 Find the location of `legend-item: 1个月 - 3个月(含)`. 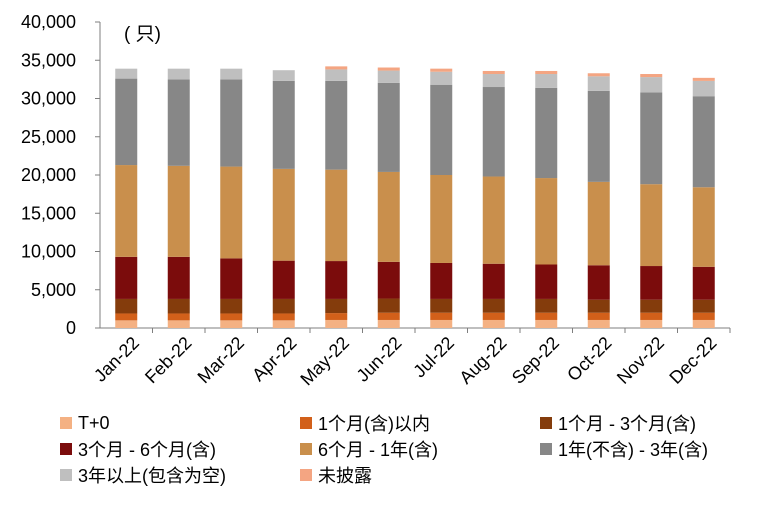

legend-item: 1个月 - 3个月(含) is located at coordinates (618, 423).